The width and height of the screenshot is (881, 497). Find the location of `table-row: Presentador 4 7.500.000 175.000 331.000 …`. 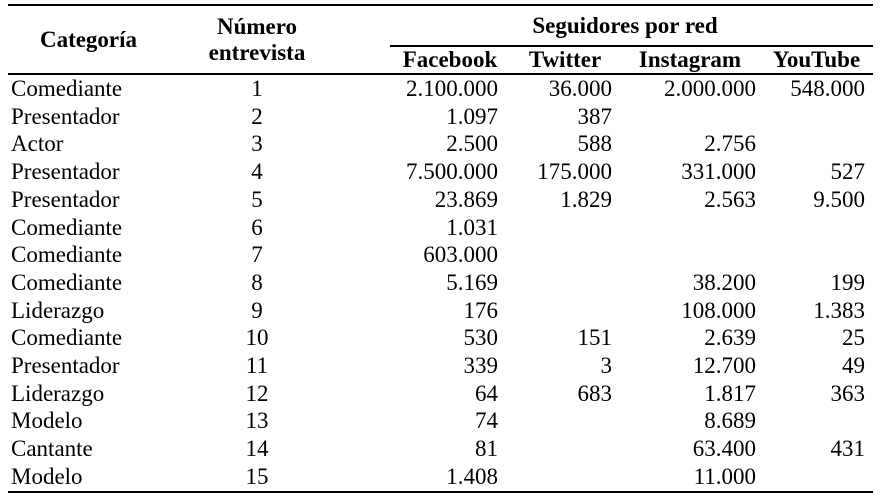

table-row: Presentador 4 7.500.000 175.000 331.000 … is located at coordinates (440, 172).